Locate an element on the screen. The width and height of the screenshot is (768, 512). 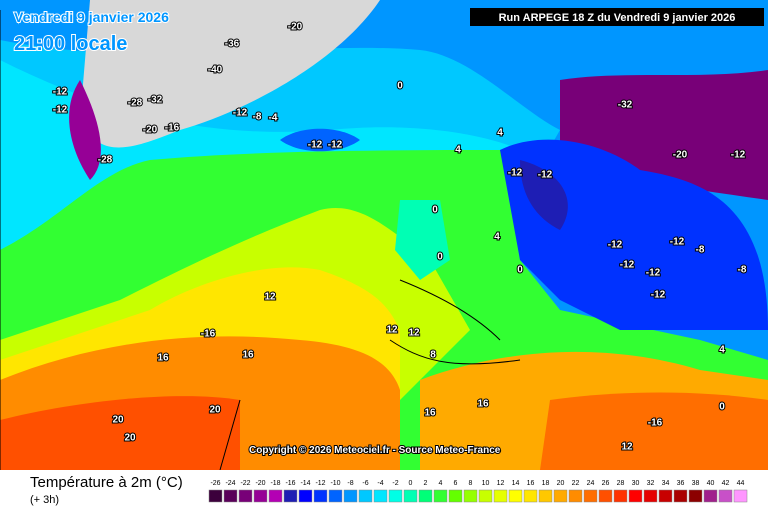
colorbar-tick-label: 26 is located at coordinates (606, 483).